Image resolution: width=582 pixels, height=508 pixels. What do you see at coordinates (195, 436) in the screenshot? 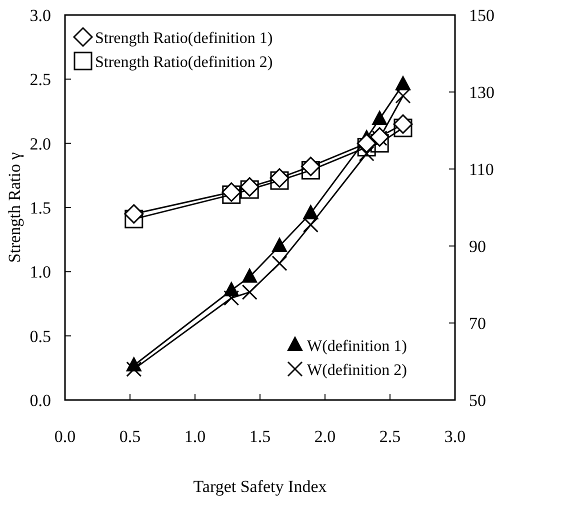
I see `x-tick-label: 1.0` at bounding box center [195, 436].